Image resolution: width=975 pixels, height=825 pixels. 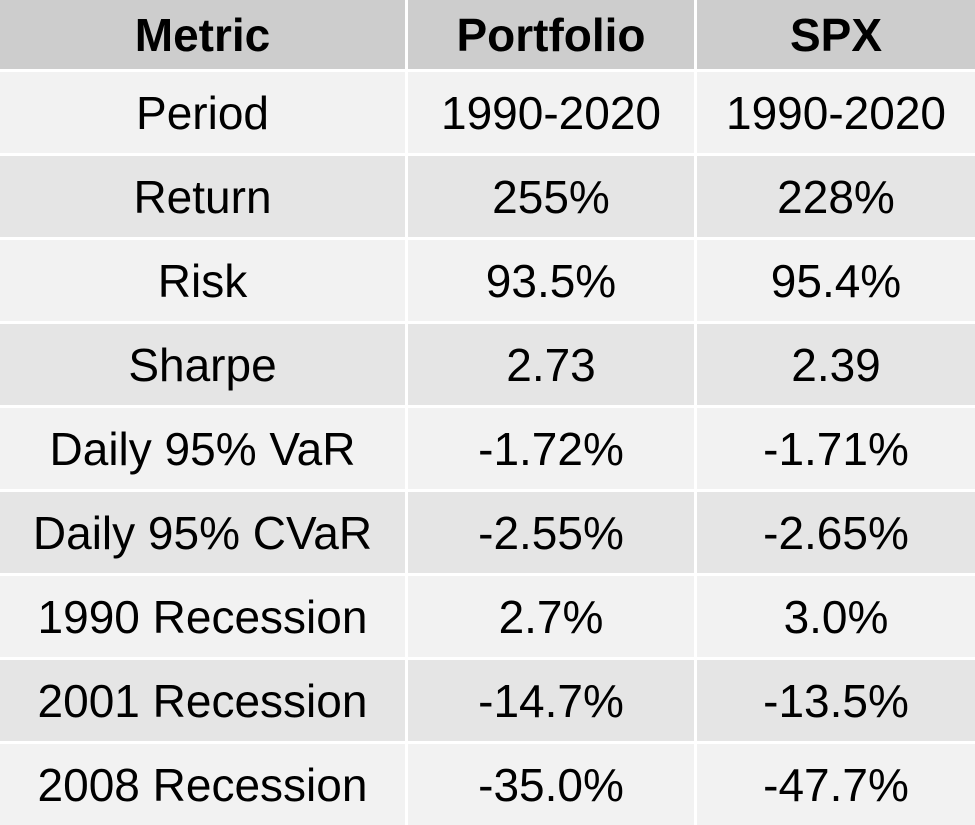 What do you see at coordinates (204, 534) in the screenshot?
I see `metric-cell: Daily 95% CVaR` at bounding box center [204, 534].